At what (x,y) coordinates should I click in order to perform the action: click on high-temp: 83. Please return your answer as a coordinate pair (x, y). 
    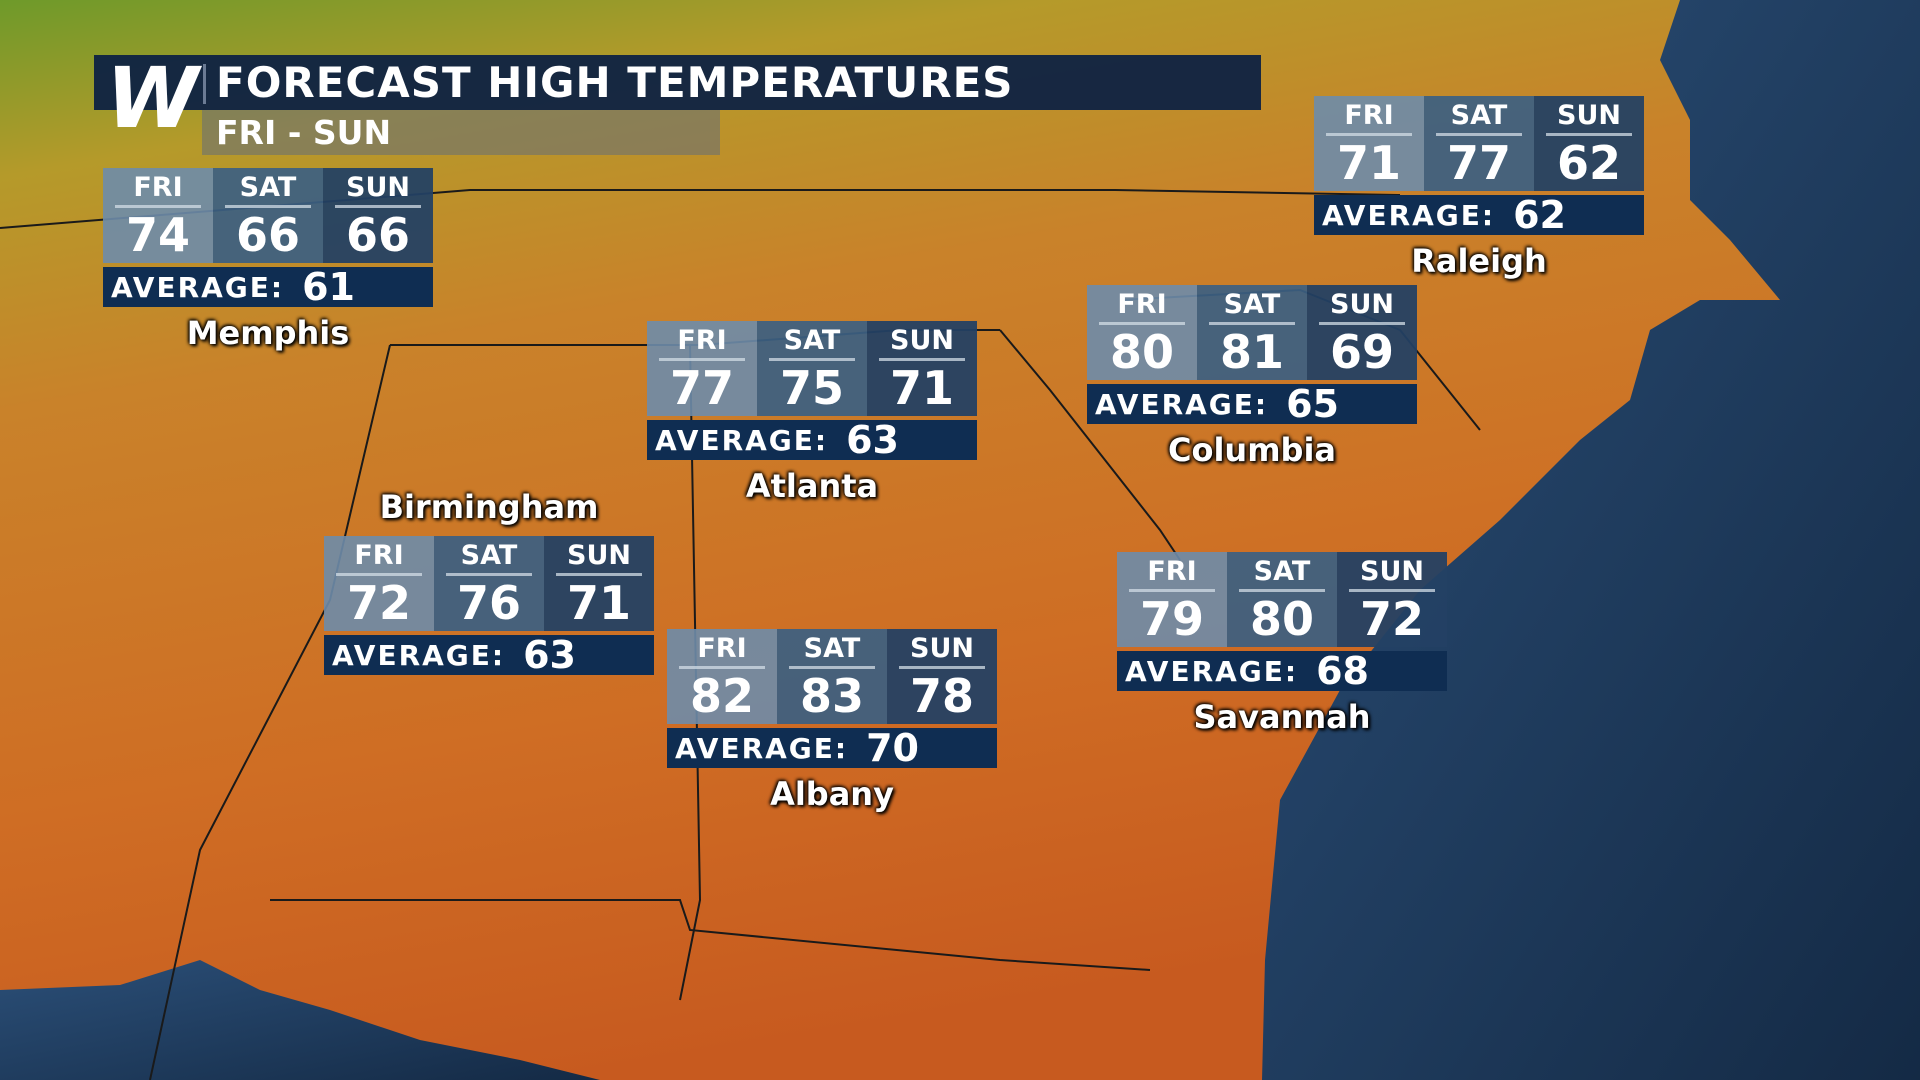
    Looking at the image, I should click on (831, 696).